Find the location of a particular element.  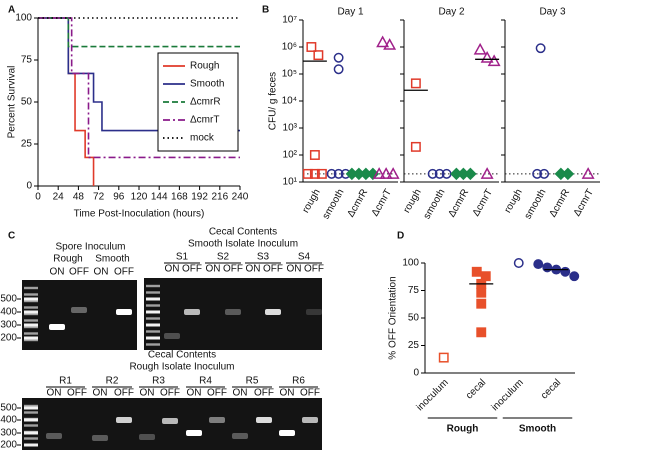

y-tick-label: 100 is located at coordinates (23, 18).